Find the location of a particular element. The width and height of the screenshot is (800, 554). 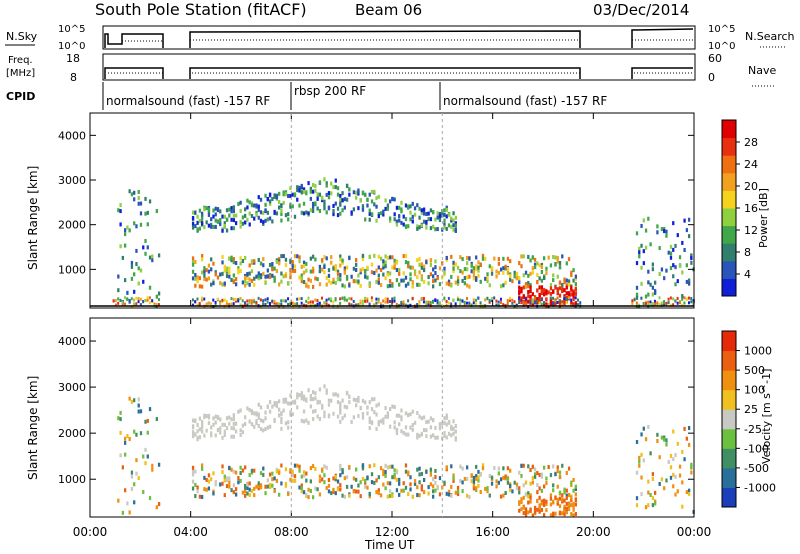

y-tick-label: 4000 is located at coordinates (72, 341).